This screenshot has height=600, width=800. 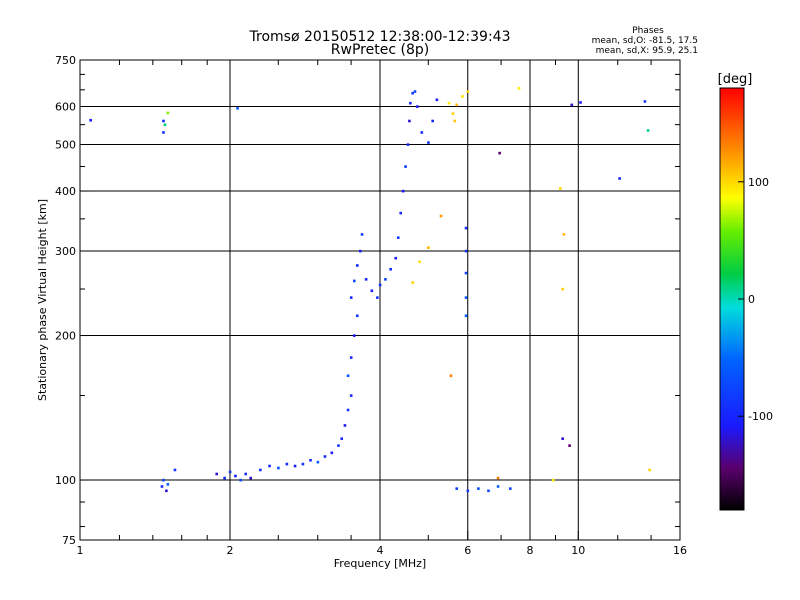 I want to click on y-tick-label: 500, so click(x=65, y=145).